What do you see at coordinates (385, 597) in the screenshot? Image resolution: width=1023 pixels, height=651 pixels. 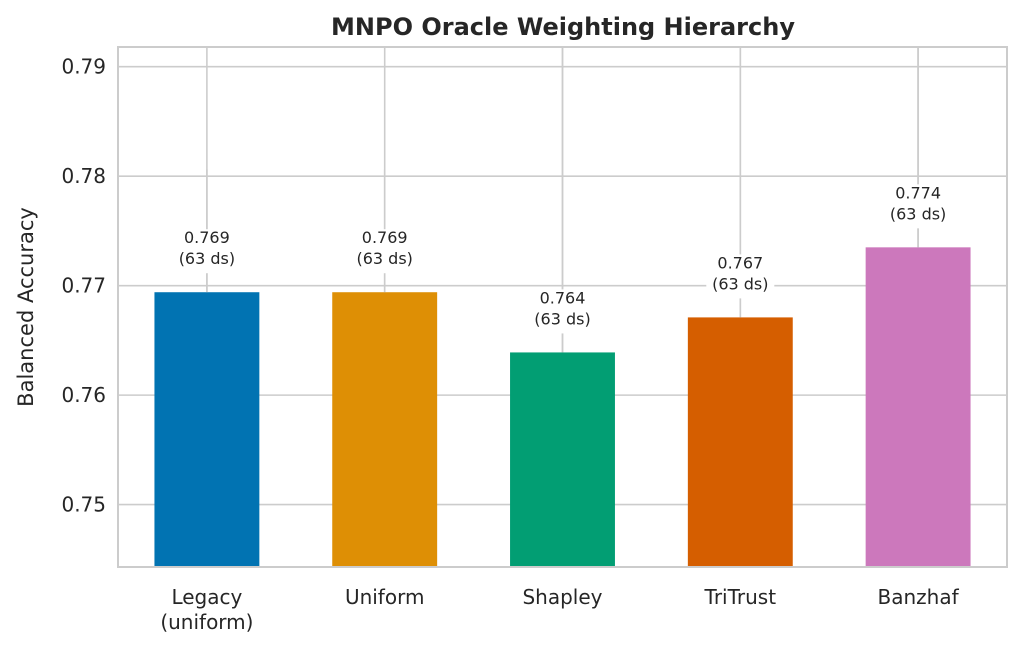 I see `x-tick-label: Uniform` at bounding box center [385, 597].